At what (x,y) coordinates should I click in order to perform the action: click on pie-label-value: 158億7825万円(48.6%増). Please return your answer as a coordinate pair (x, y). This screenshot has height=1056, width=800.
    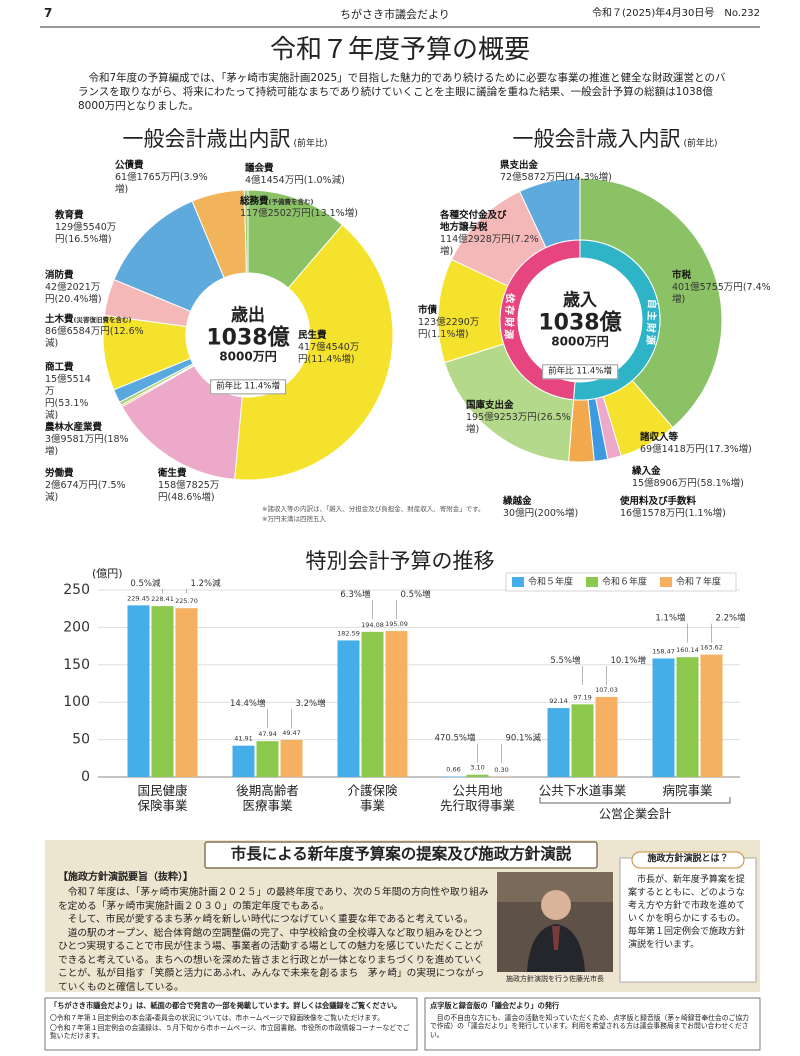
    Looking at the image, I should click on (208, 492).